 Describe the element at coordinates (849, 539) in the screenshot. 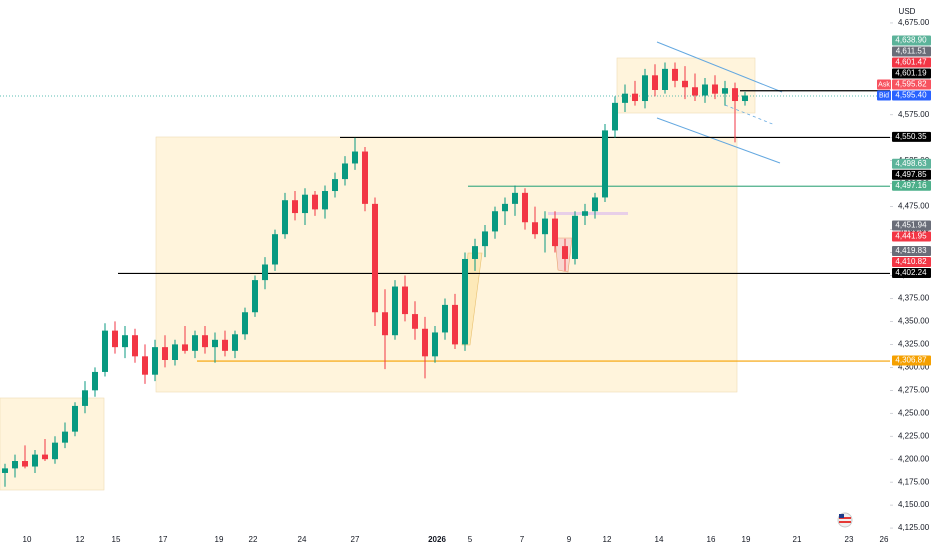

I see `x-tick-label: 23` at that location.